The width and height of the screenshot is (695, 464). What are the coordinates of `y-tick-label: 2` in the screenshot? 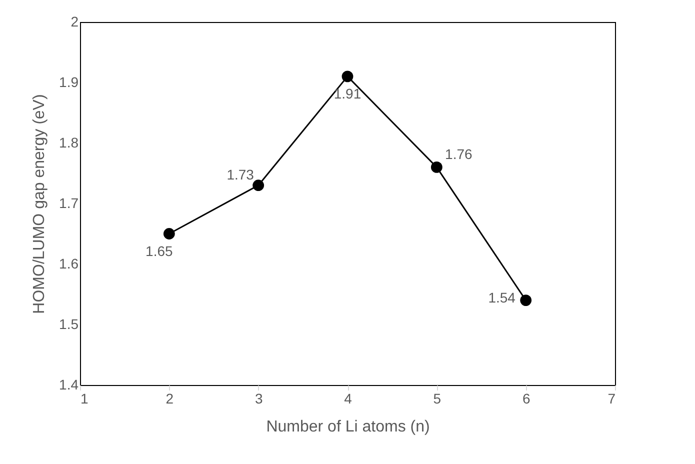 It's located at (74, 22).